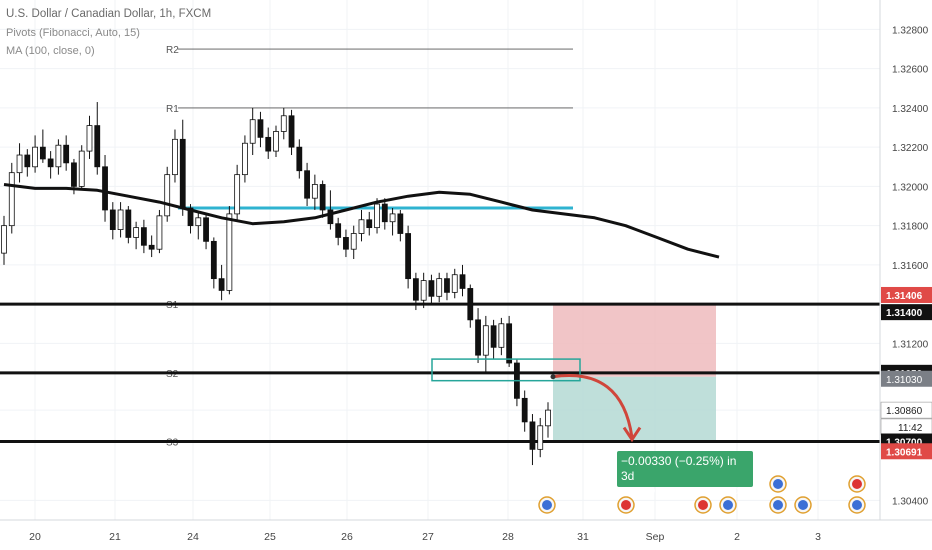  Describe the element at coordinates (583, 537) in the screenshot. I see `time-axis-tick: 31` at that location.